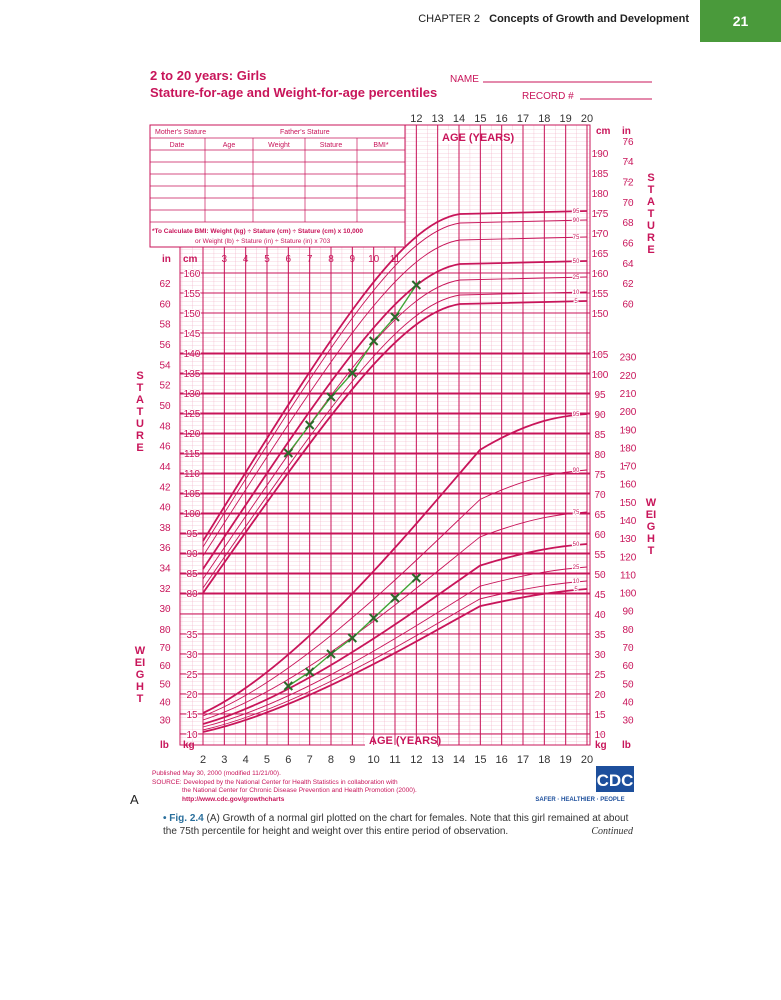  Describe the element at coordinates (600, 555) in the screenshot. I see `value-tick-label: 55` at that location.